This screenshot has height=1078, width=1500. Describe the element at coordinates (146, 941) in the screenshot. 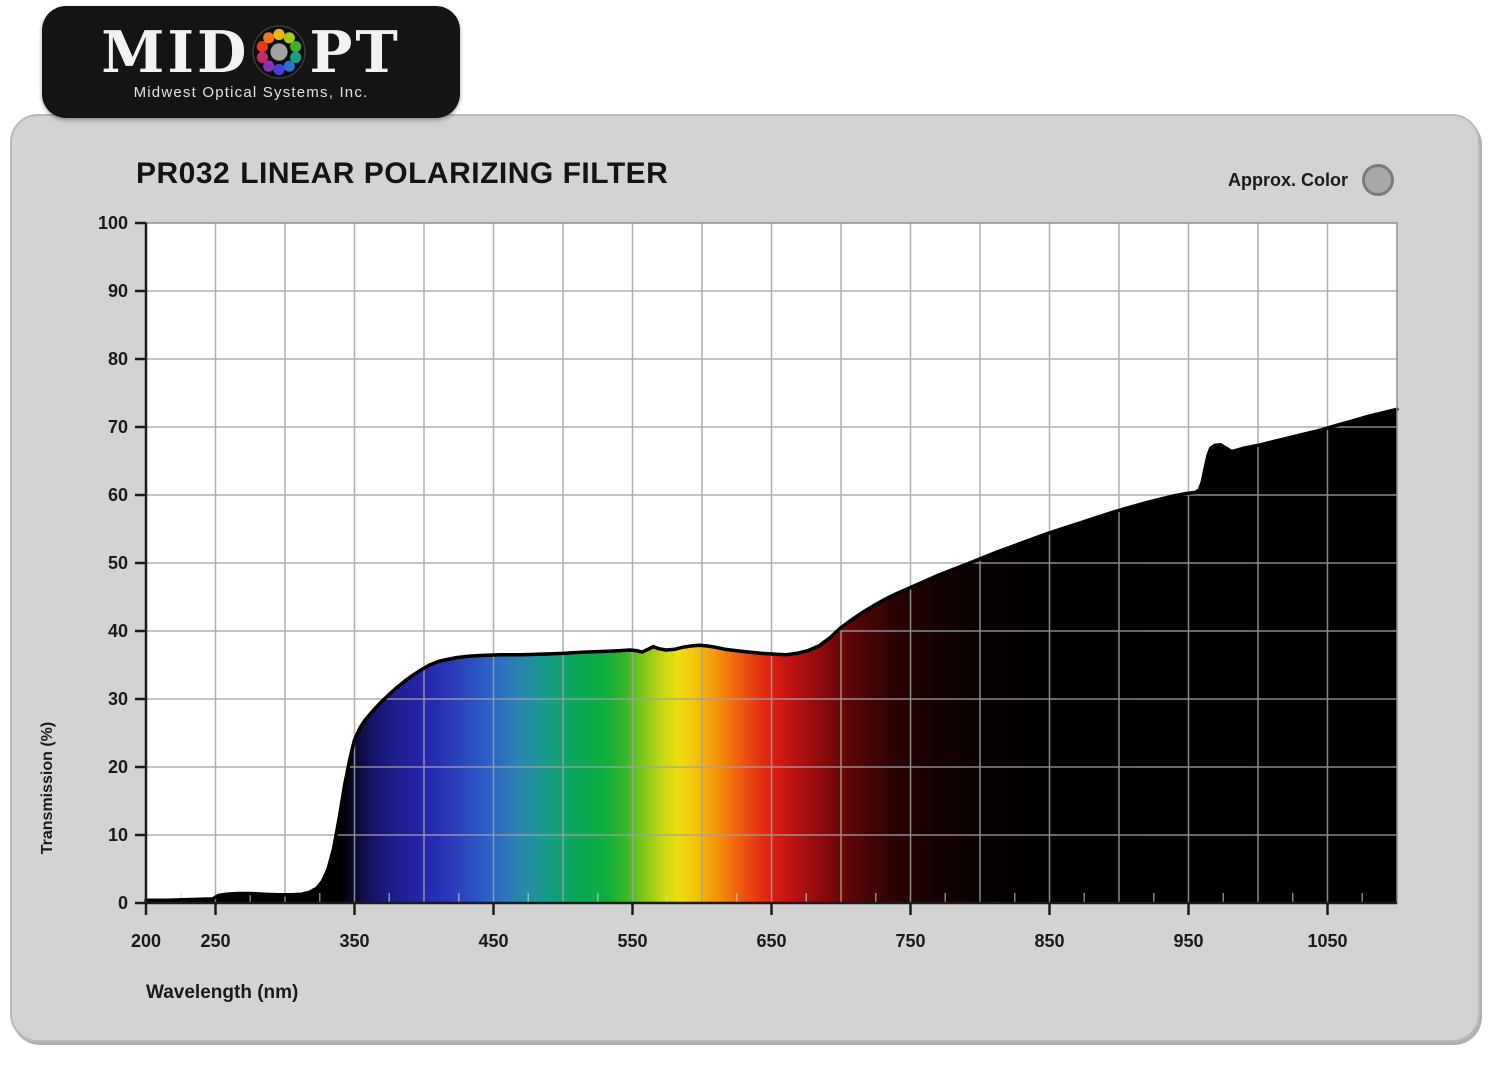

I see `svg-text: 200` at that location.